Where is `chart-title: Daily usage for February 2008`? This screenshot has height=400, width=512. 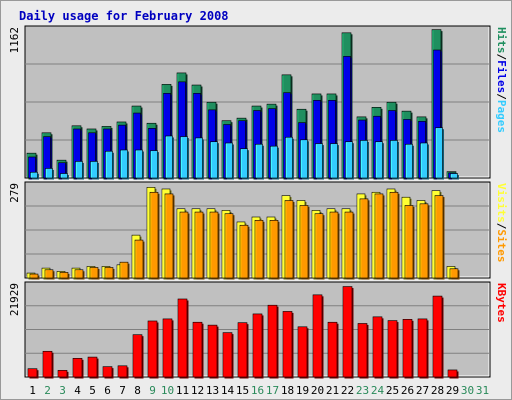 chart-title: Daily usage for February 2008 is located at coordinates (124, 16).